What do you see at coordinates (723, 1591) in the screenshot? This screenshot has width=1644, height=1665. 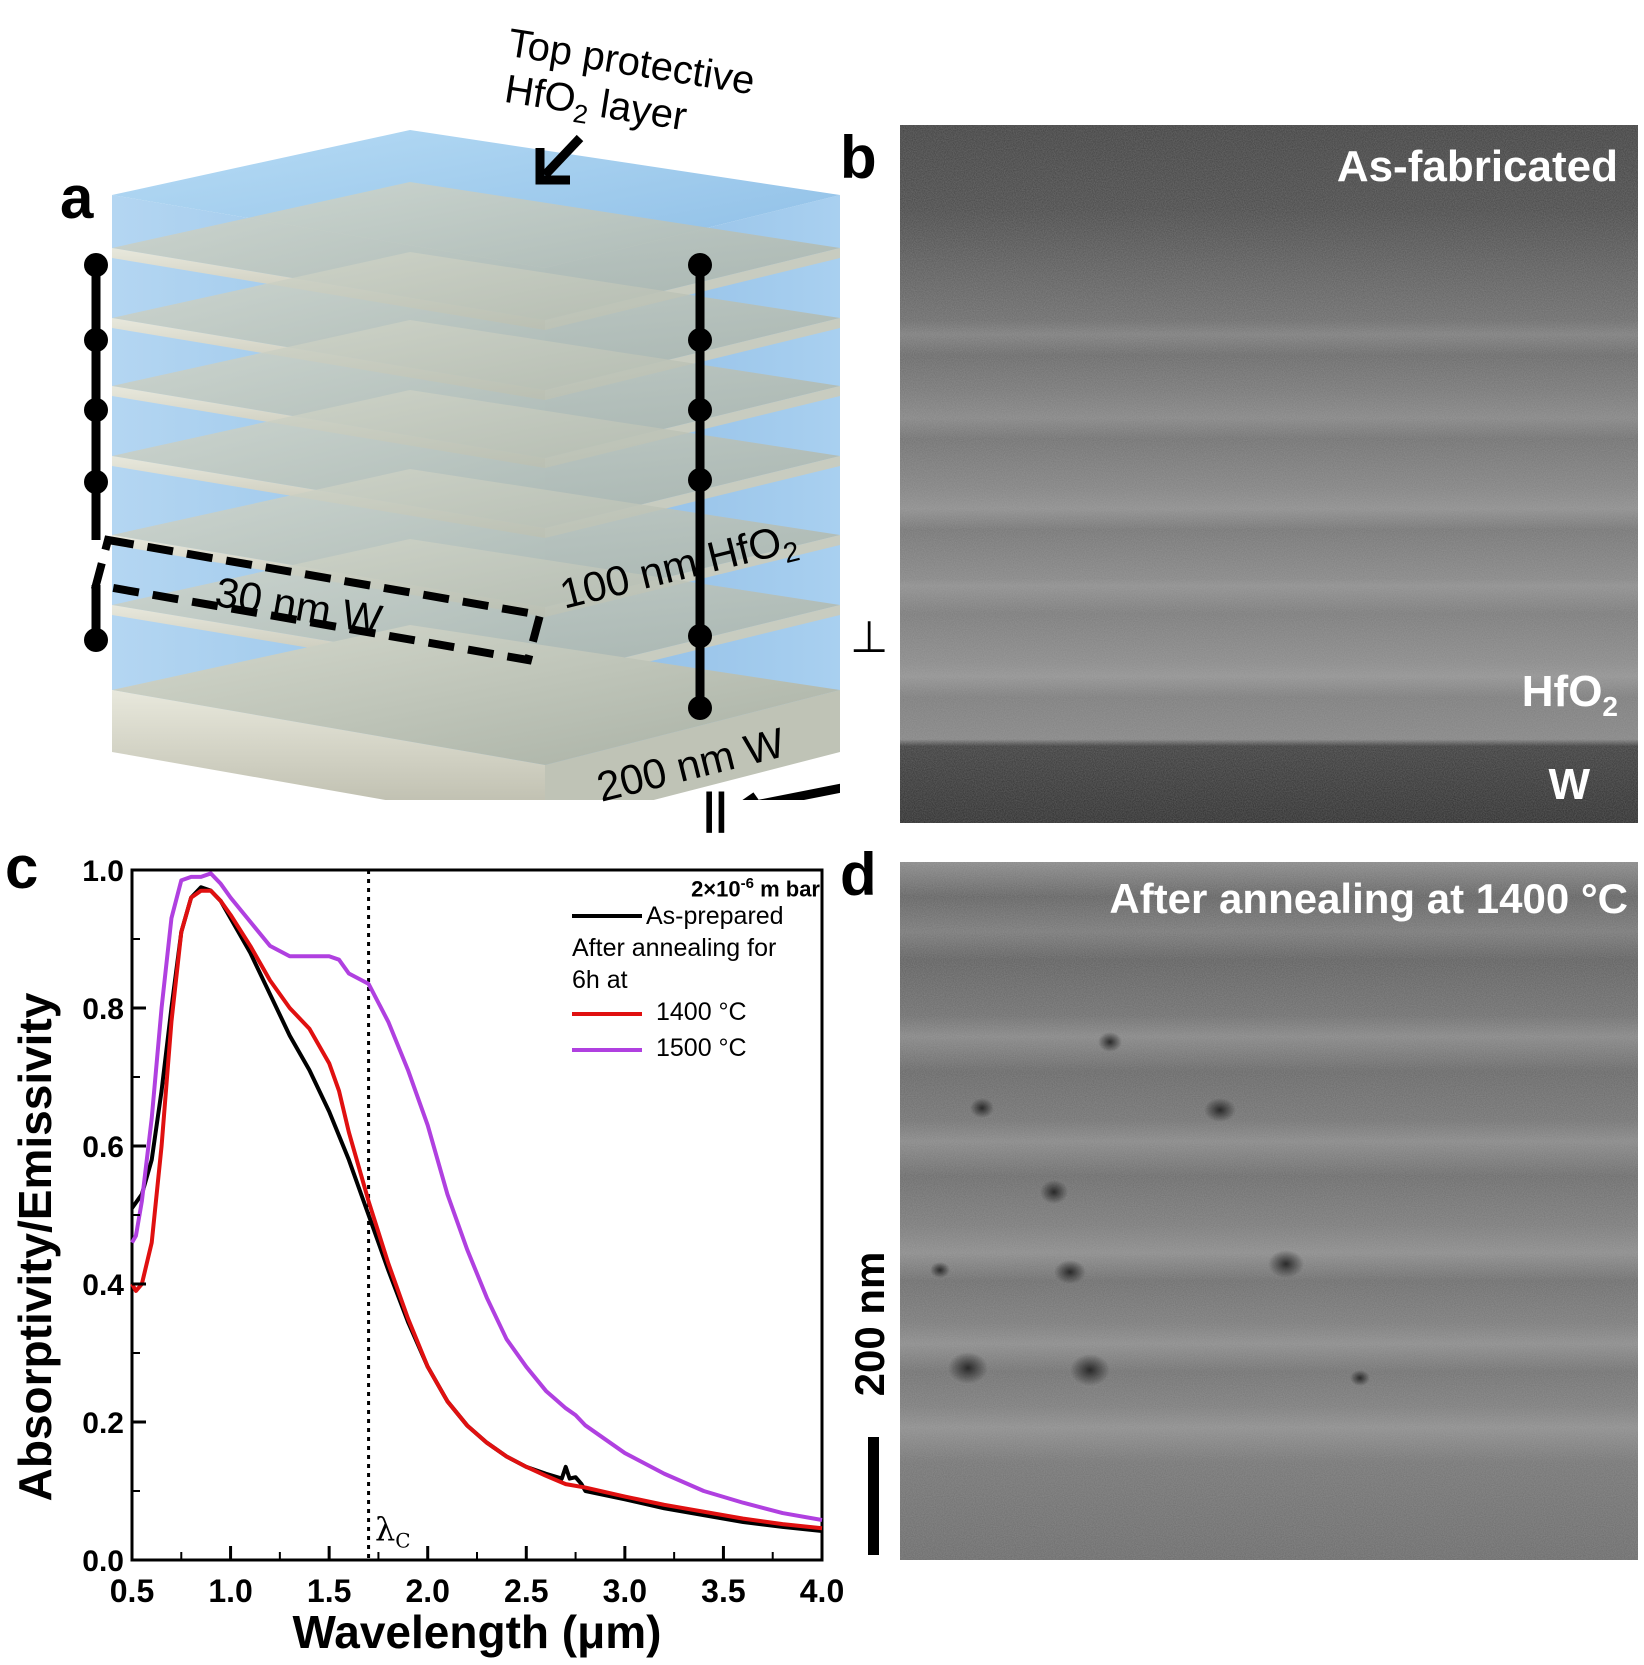 I see `x-tick-label: 3.5` at bounding box center [723, 1591].